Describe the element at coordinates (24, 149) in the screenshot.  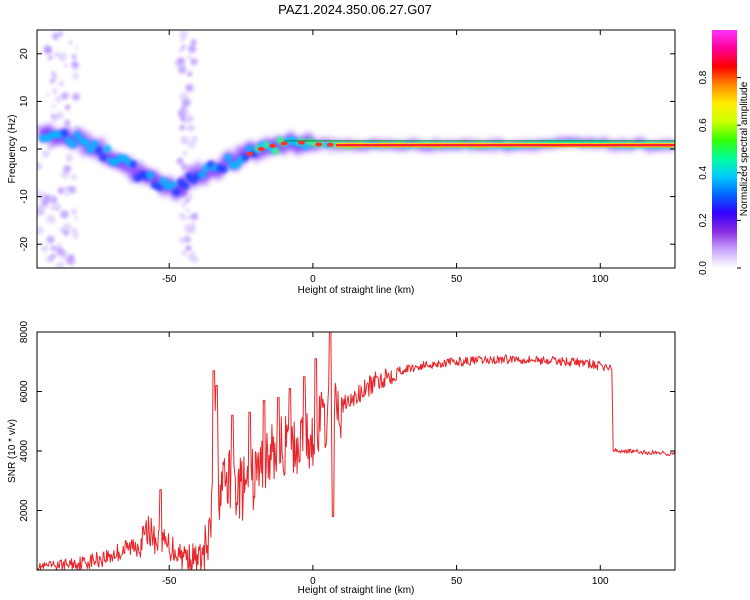
I see `spectrogram-ytick-label: 0` at that location.